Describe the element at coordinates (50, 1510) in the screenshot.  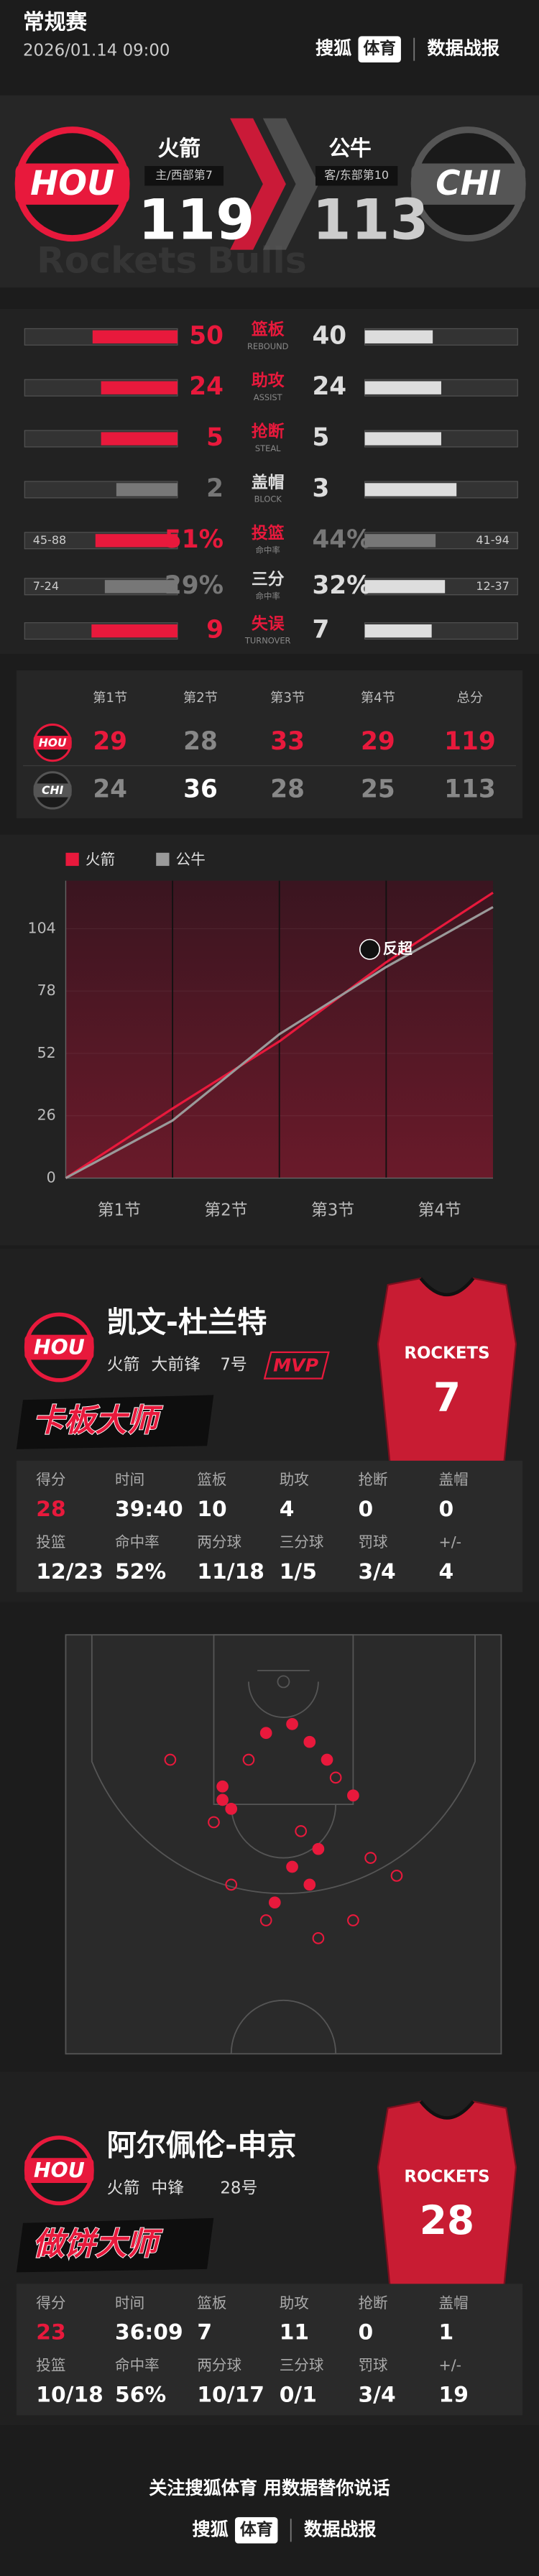
I see `stat-value: 28` at that location.